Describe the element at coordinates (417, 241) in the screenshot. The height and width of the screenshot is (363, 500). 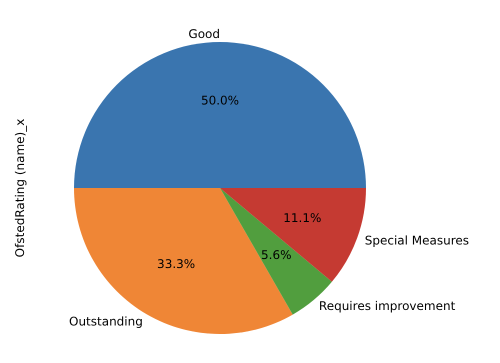
I see `slice-label: Special Measures` at that location.